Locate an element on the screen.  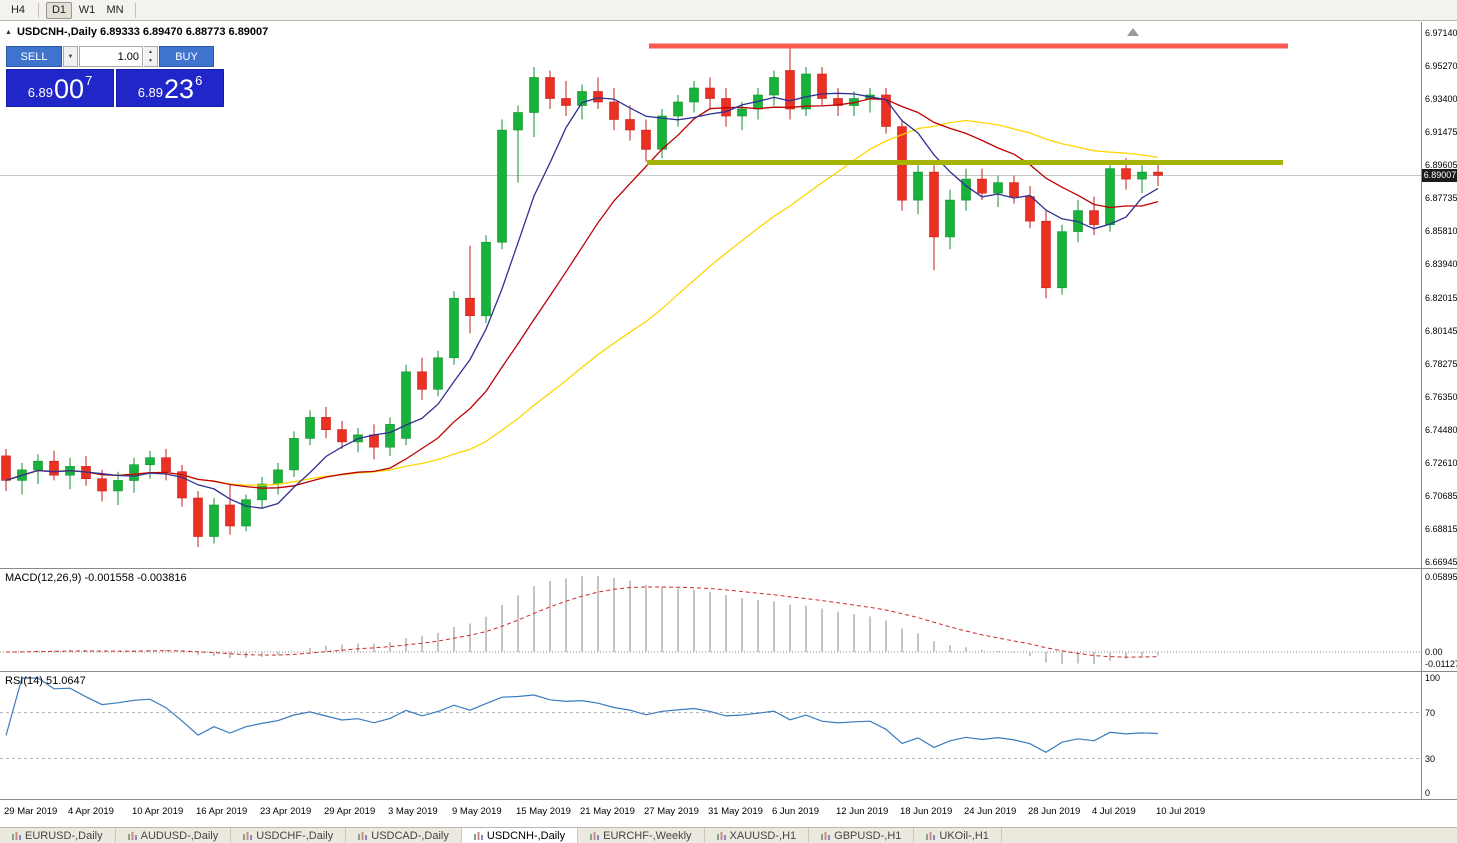
timeframe-button-h4: H4 is located at coordinates (18, 10).